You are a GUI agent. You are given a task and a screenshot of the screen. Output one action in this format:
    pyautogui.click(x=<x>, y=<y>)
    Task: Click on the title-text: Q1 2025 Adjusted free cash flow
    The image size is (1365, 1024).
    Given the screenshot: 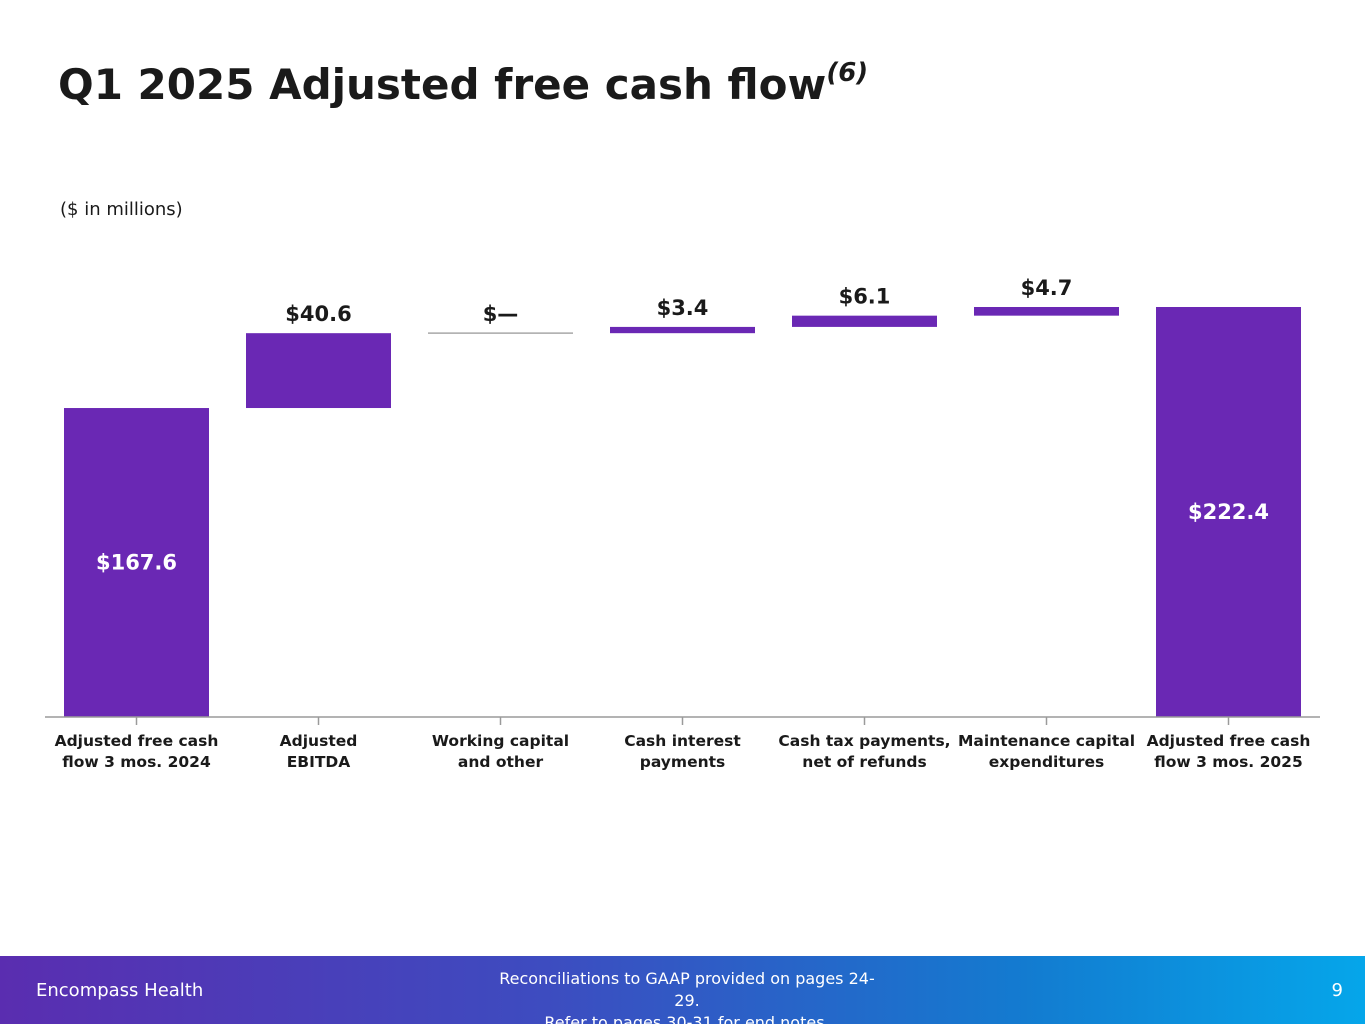 What is the action you would take?
    pyautogui.click(x=442, y=84)
    